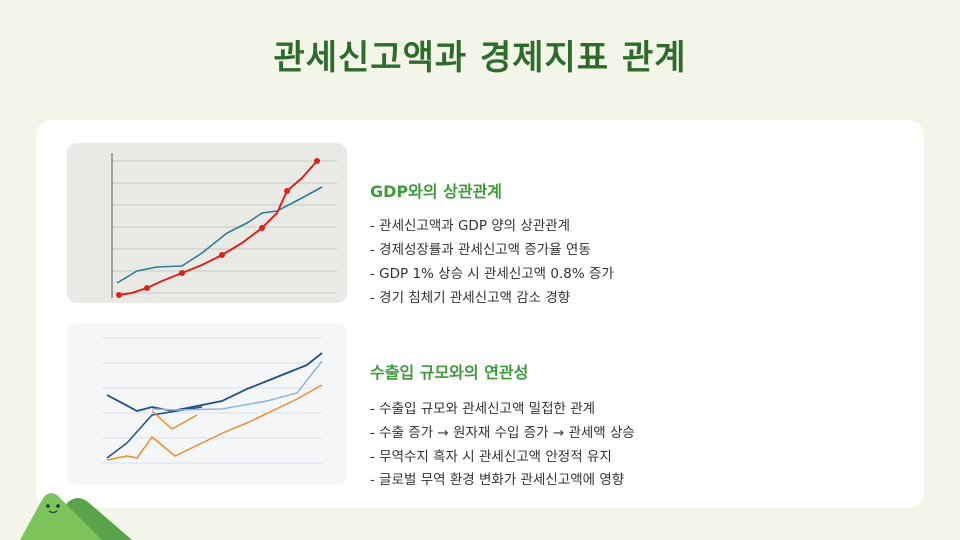  I want to click on bullet: - 경제성장률과 관세신고액 증가율 연동, so click(480, 250).